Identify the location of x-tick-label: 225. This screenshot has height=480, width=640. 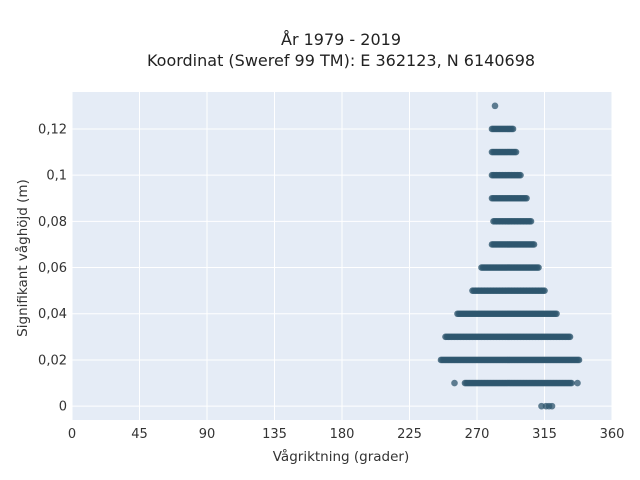
(409, 434).